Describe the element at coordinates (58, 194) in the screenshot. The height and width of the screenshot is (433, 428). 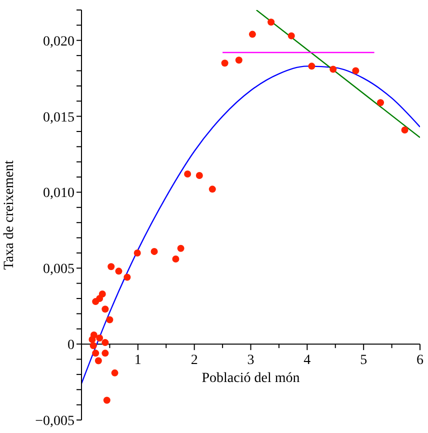
I see `y-tick-label: 0,010` at that location.